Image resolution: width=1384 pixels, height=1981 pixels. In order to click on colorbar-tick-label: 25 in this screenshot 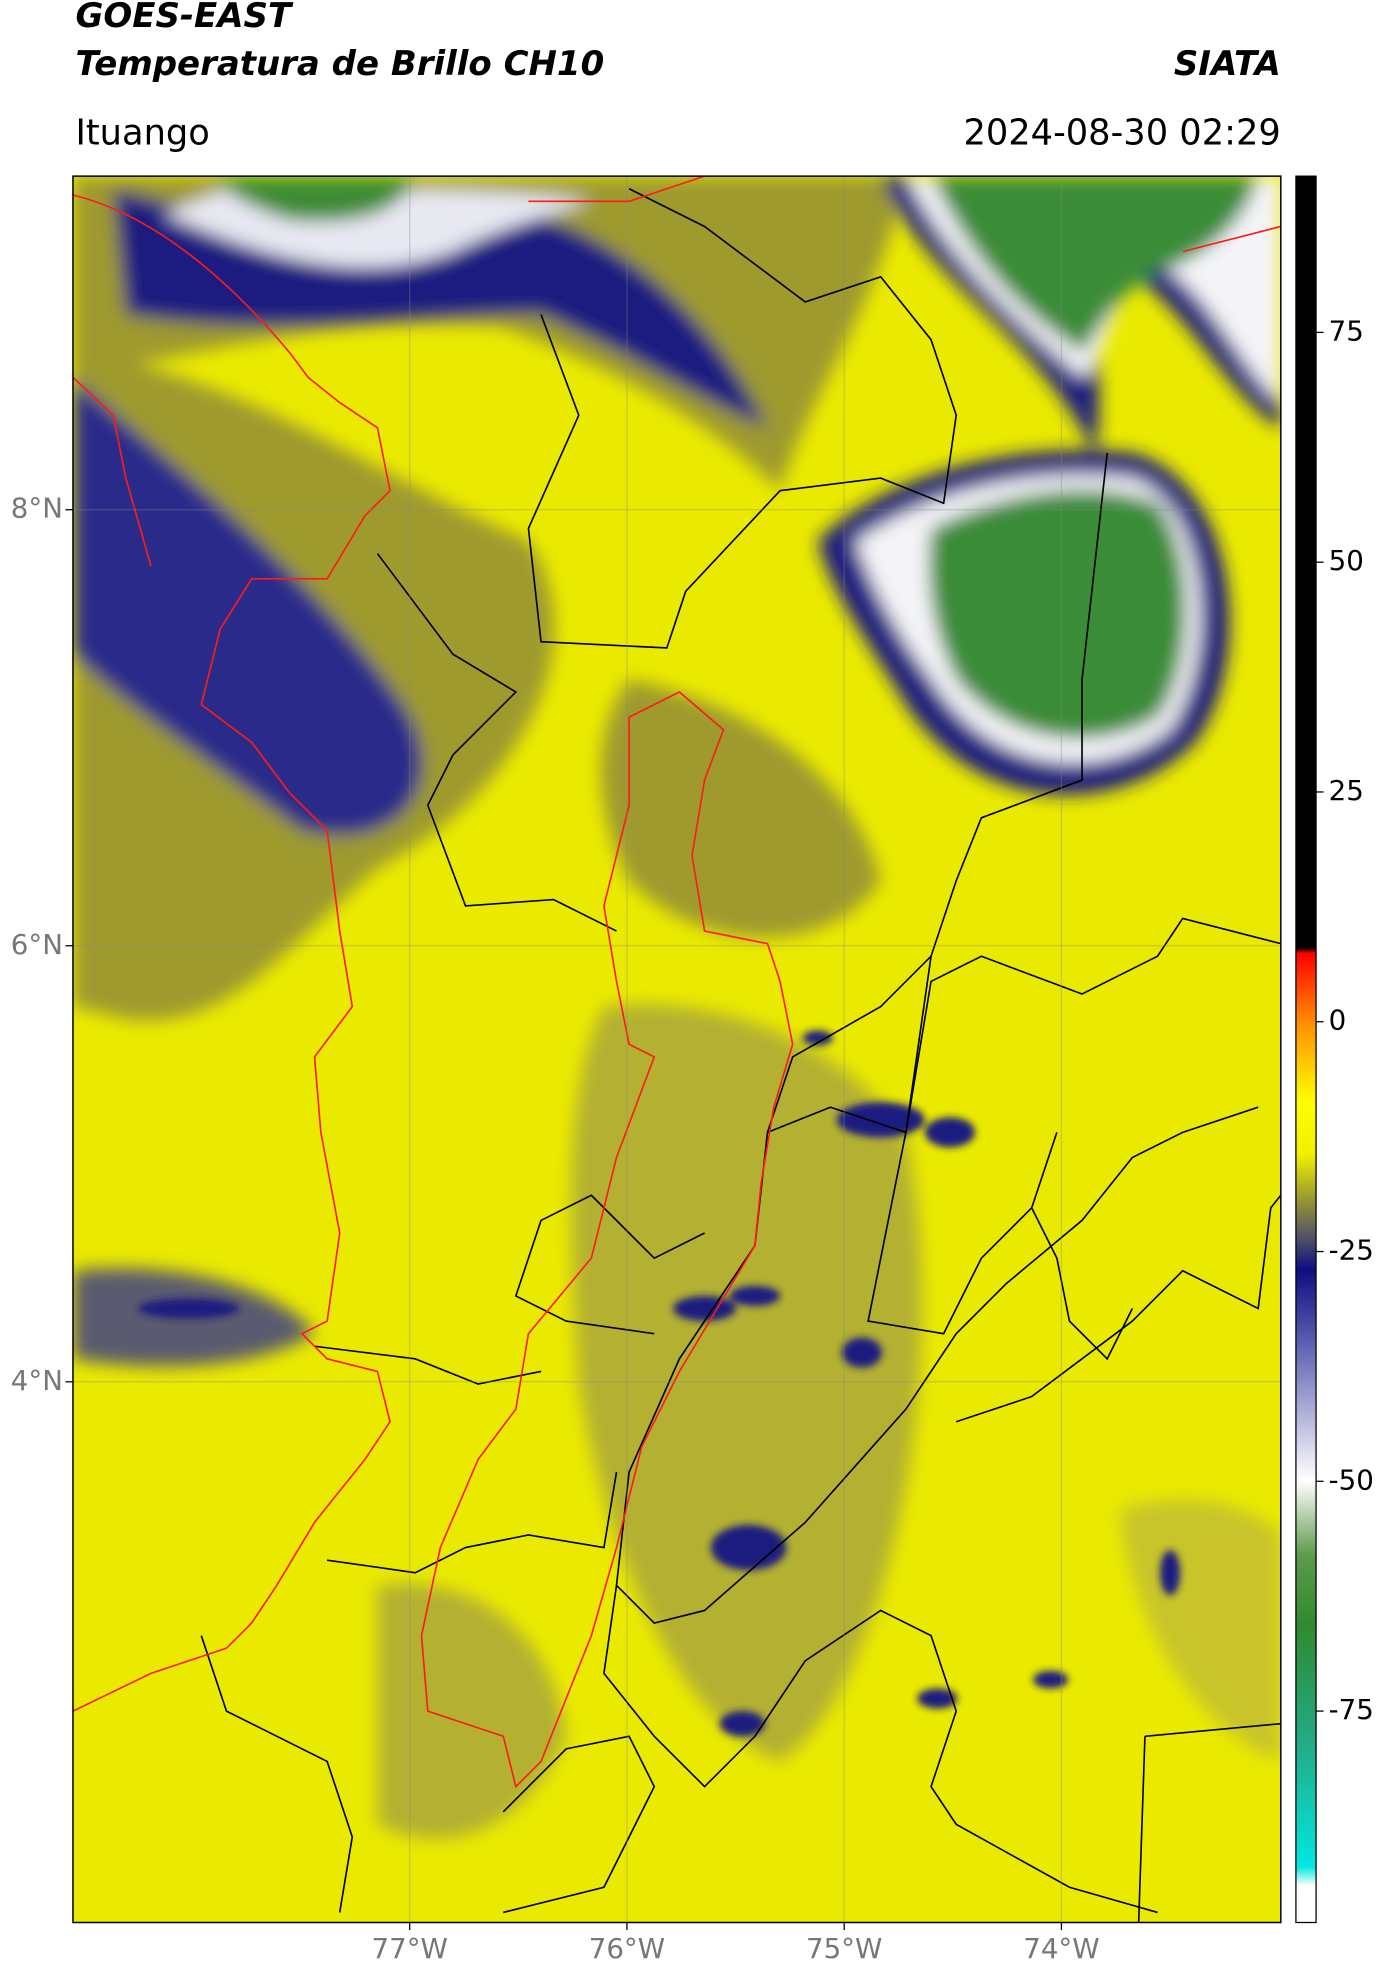, I will do `click(1346, 790)`.